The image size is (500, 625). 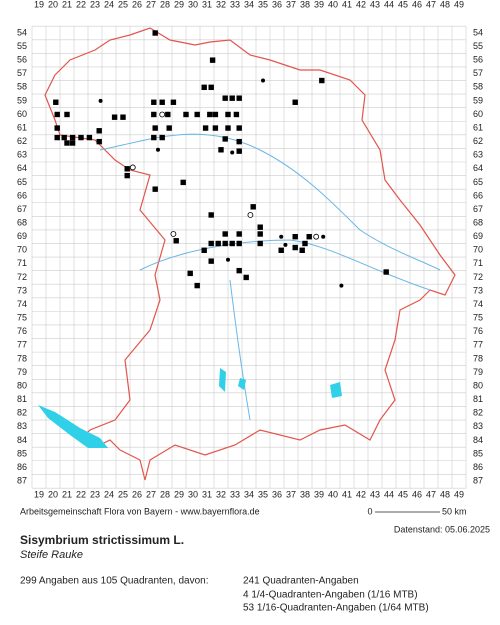 What do you see at coordinates (301, 581) in the screenshot?
I see `count-line: 241 Quadranten-Angaben` at bounding box center [301, 581].